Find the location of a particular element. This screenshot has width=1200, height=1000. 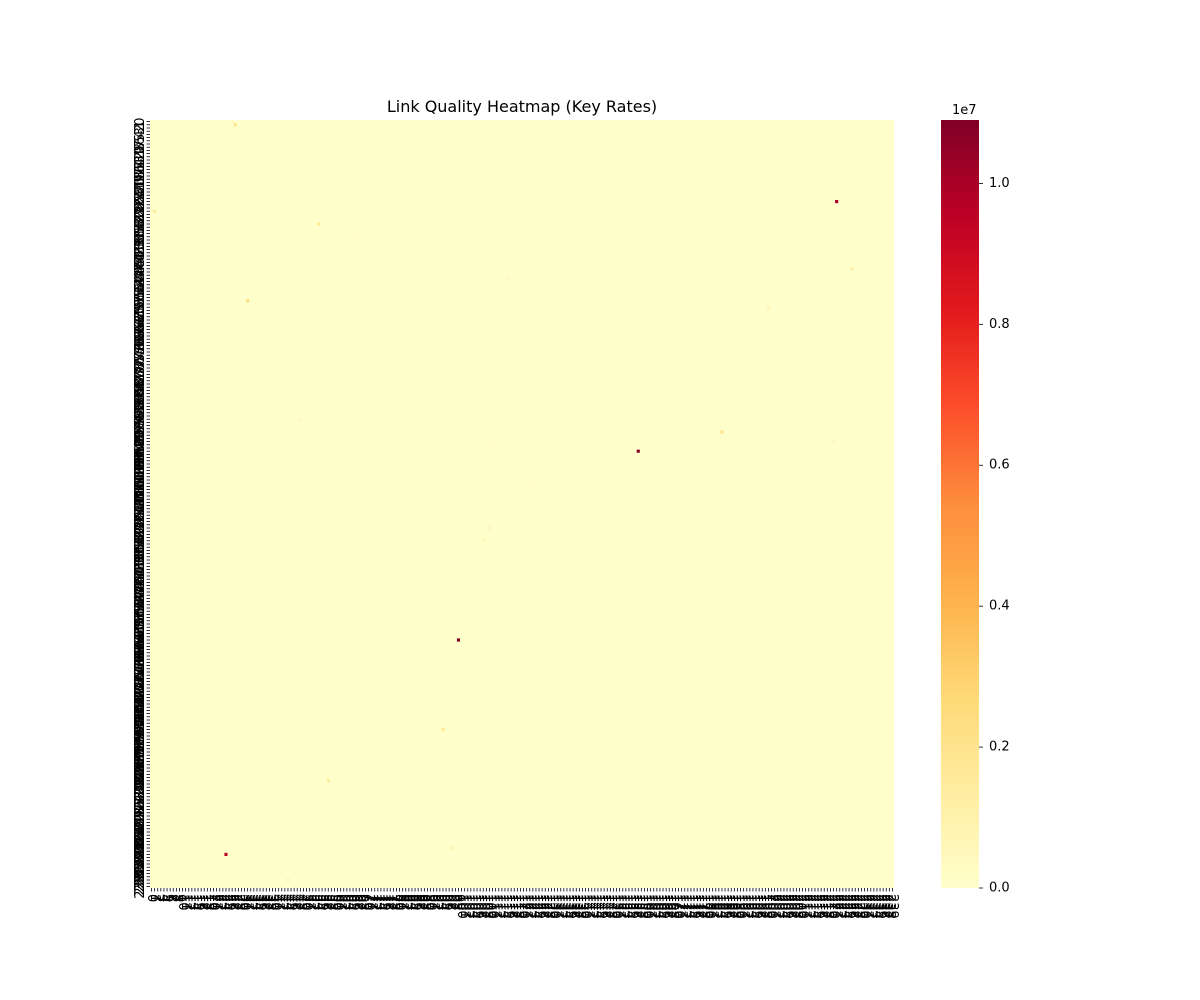

y-tick-label: 238 is located at coordinates (140, 883).